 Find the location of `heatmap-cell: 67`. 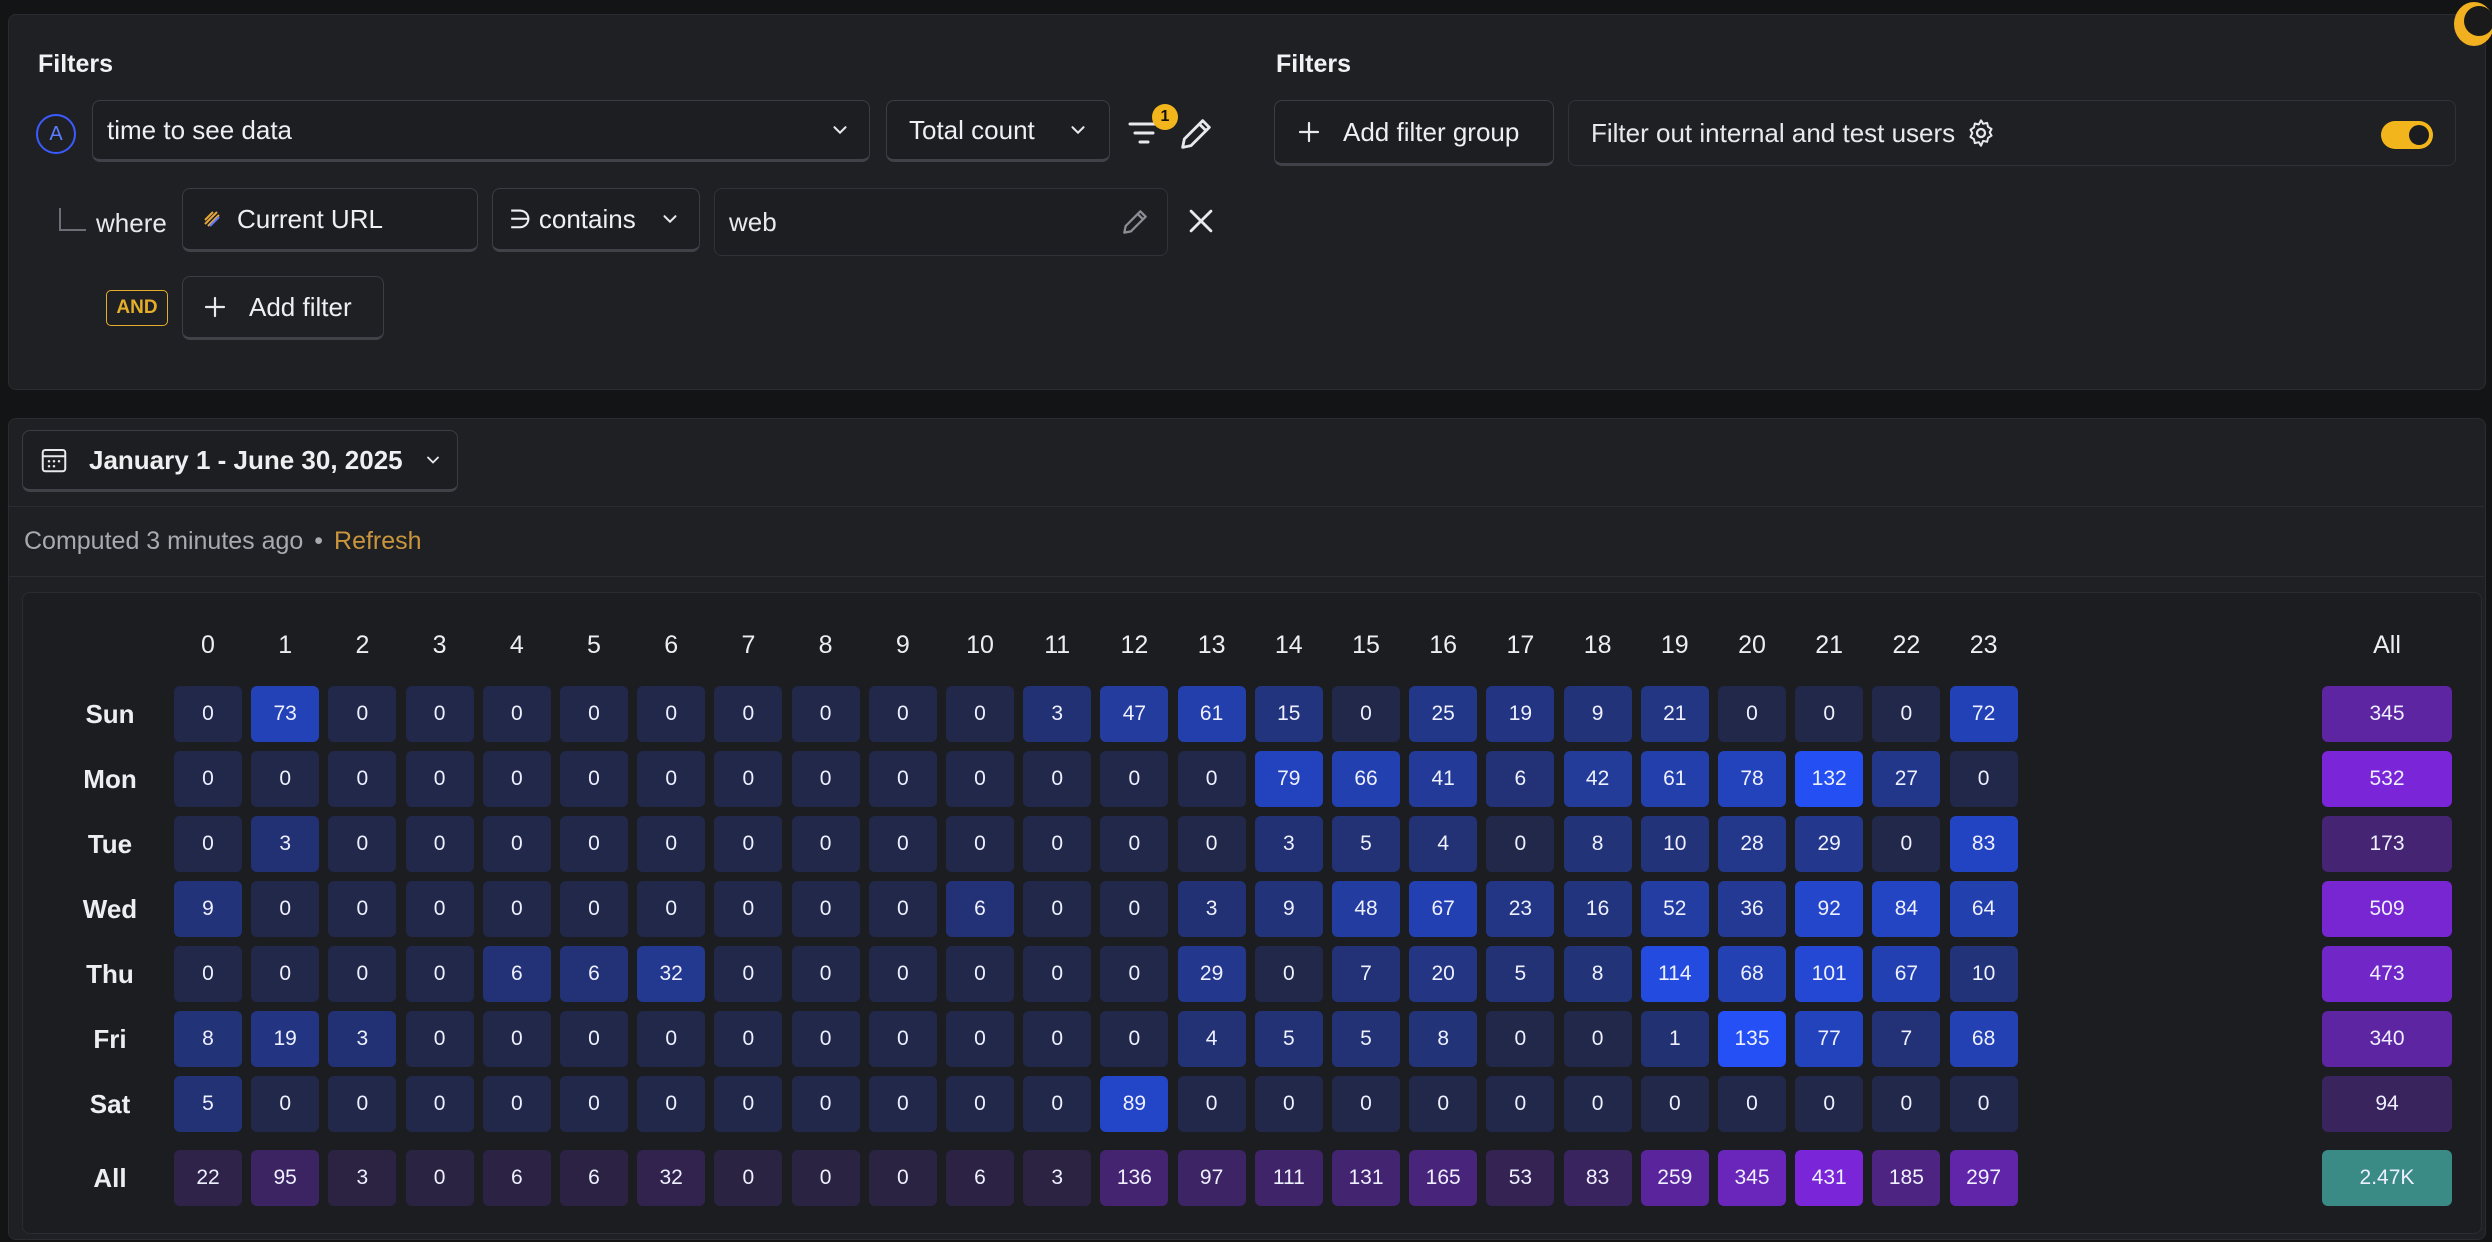

heatmap-cell: 67 is located at coordinates (1906, 974).